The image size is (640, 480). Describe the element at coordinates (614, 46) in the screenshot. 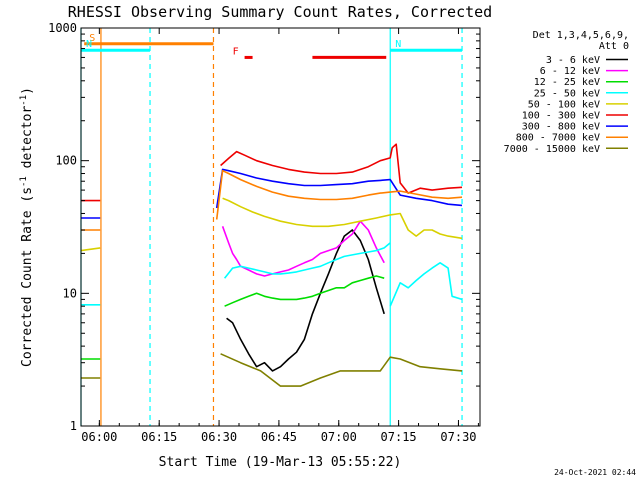

I see `legend-header-1: Att 0` at that location.